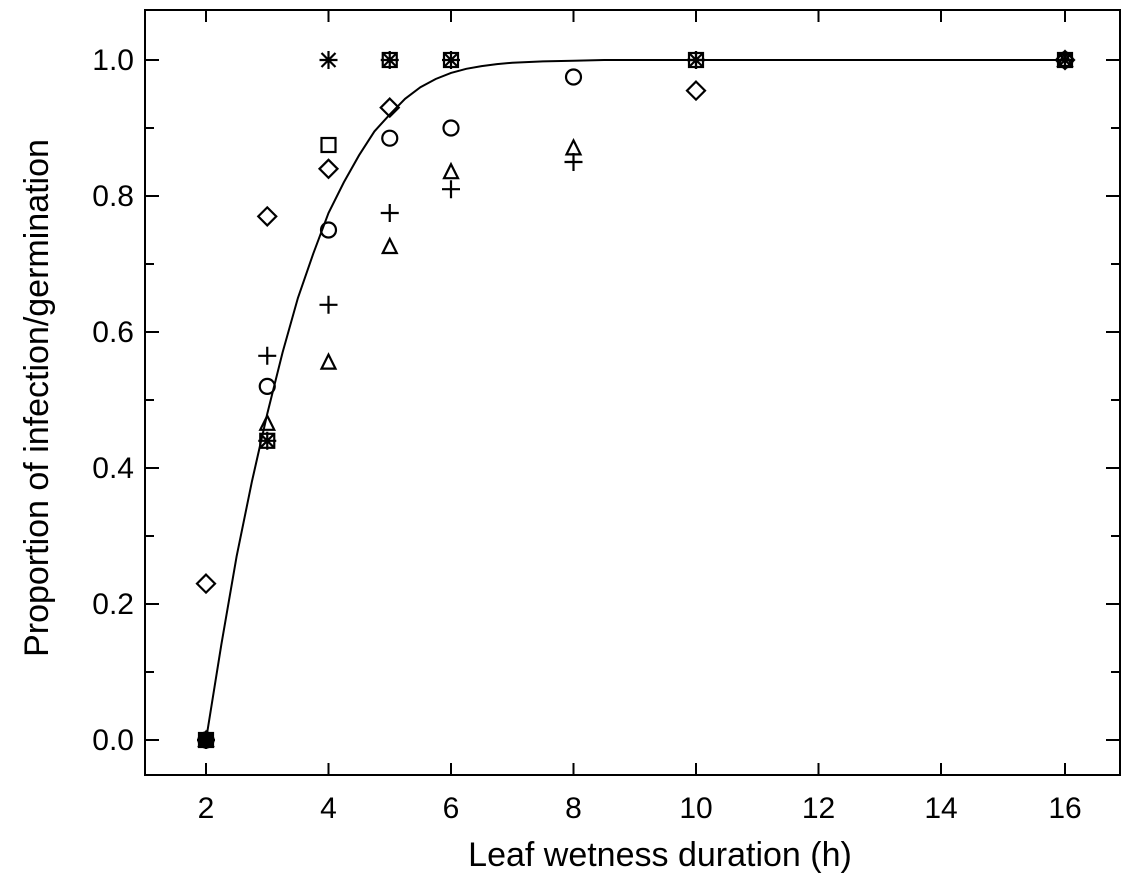  I want to click on x-tick-label: 10, so click(695, 808).